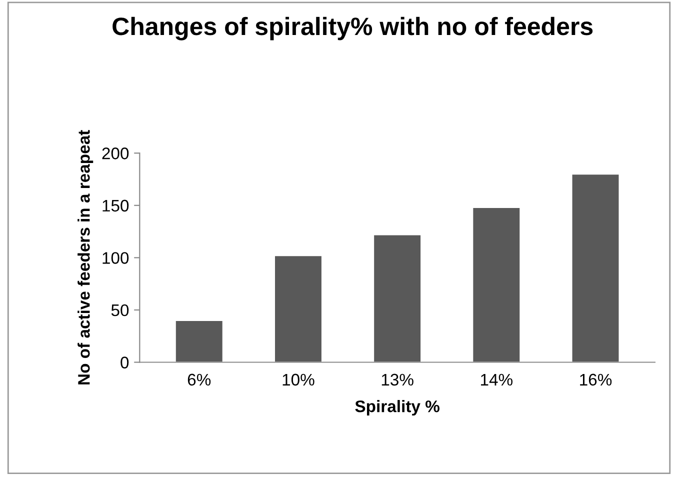  I want to click on x-tick-label: 10%, so click(298, 380).